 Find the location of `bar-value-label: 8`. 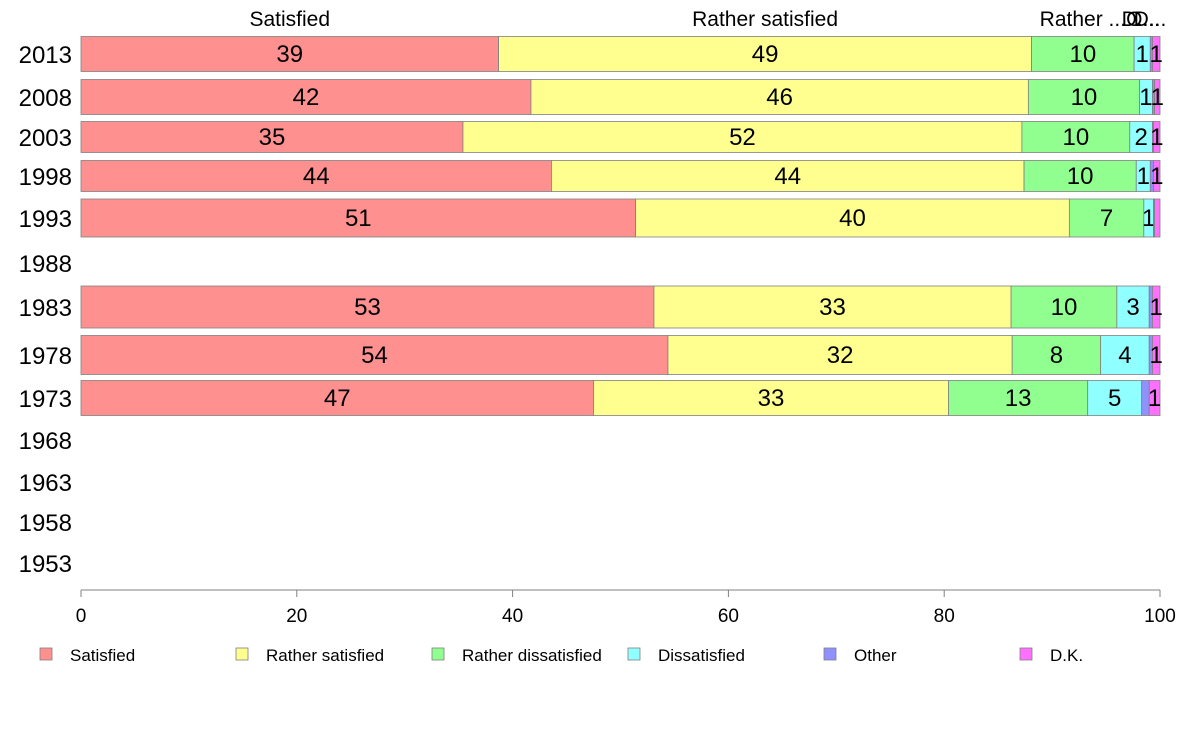

bar-value-label: 8 is located at coordinates (1056, 355).